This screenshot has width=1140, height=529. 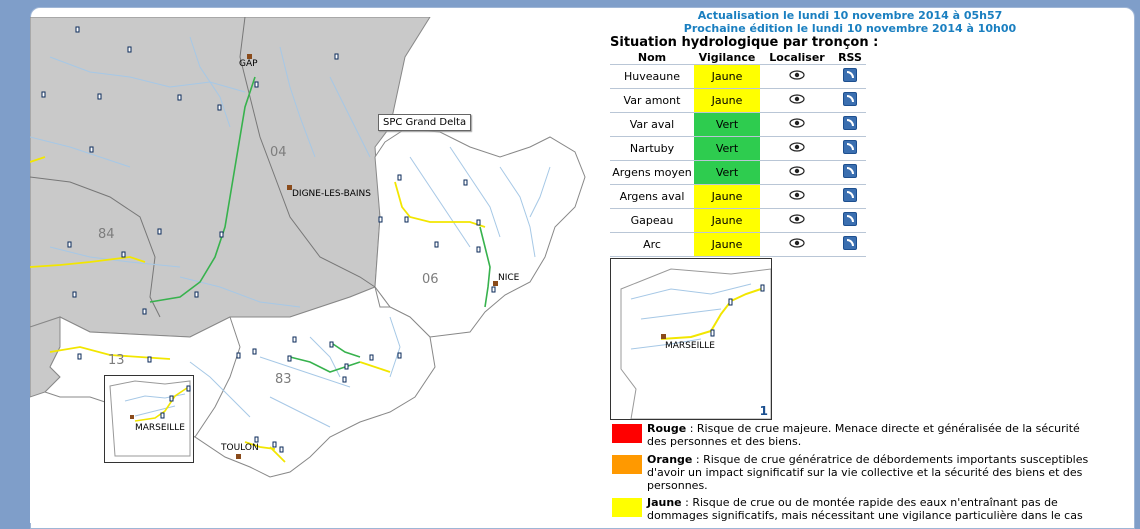 I want to click on col-header-rss: RSS, so click(x=850, y=58).